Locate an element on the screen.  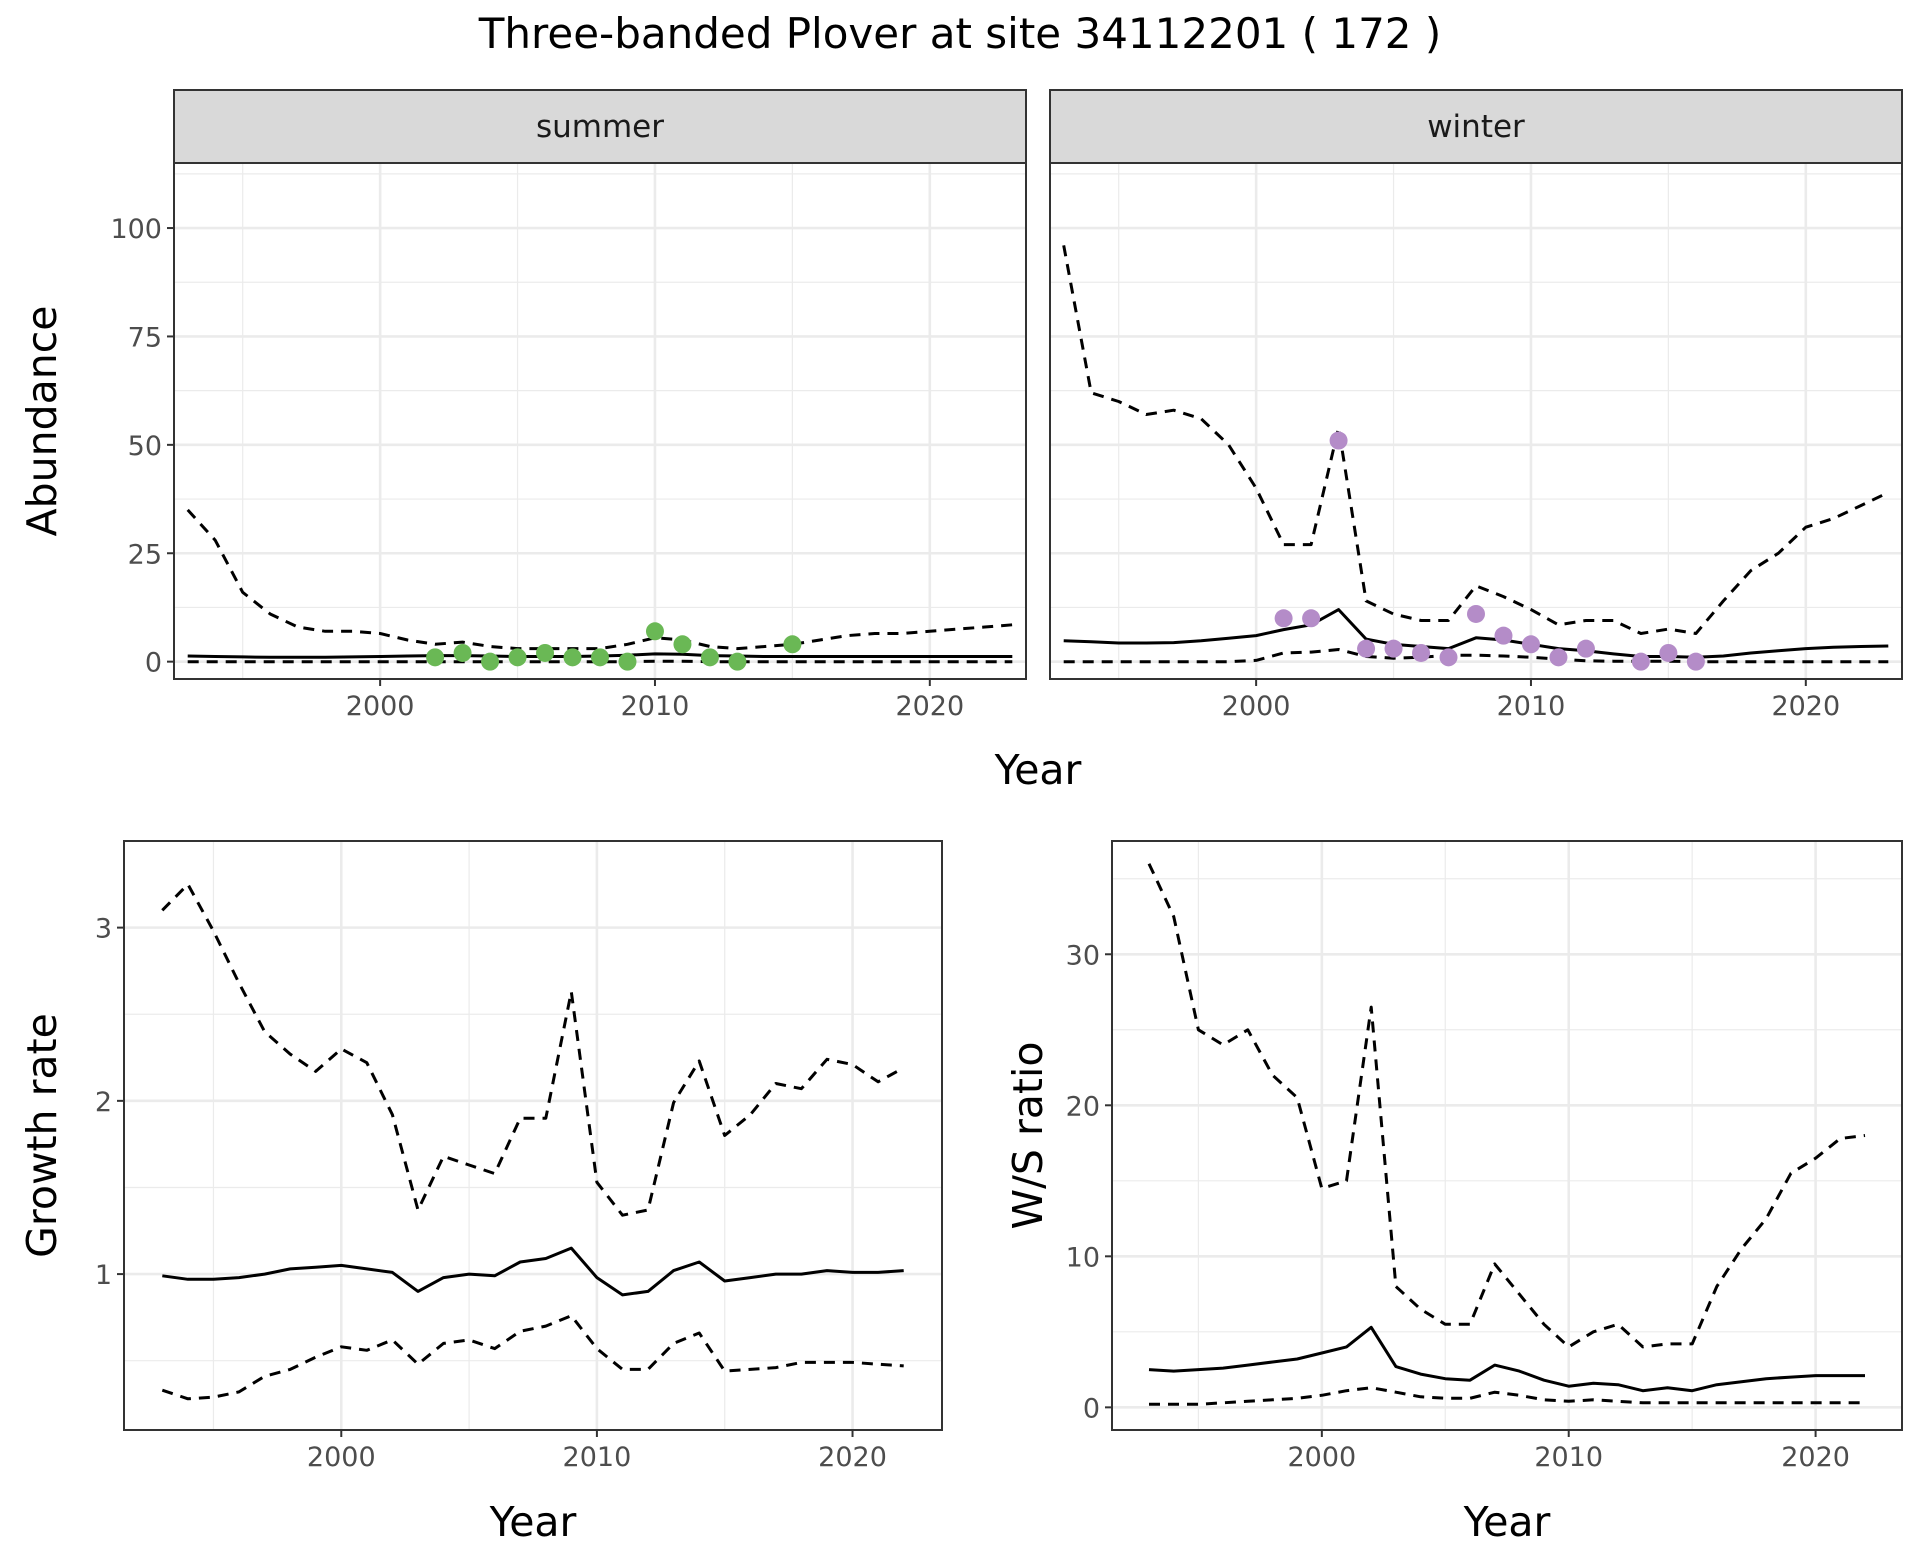
y-axis-title: W/S ratio is located at coordinates (1028, 1136).